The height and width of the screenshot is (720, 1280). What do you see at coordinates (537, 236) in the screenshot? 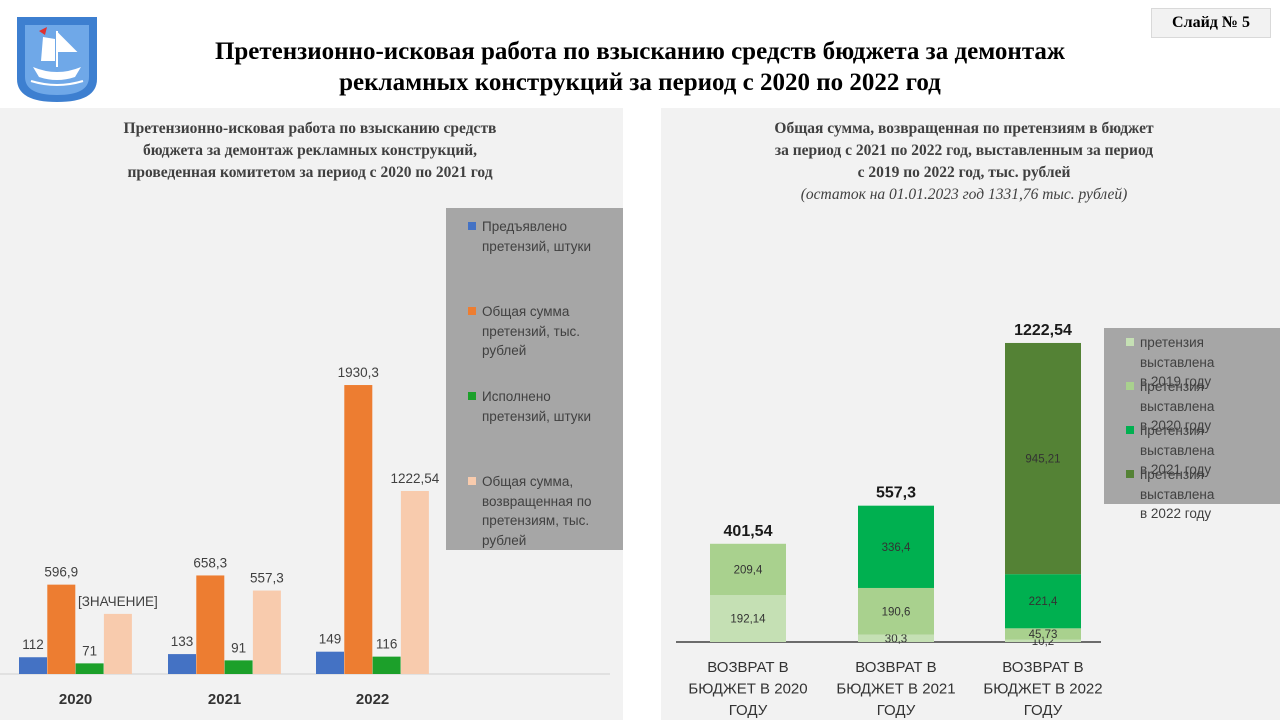
I see `left-legend-label: Предъявлено претензий, штуки` at bounding box center [537, 236].